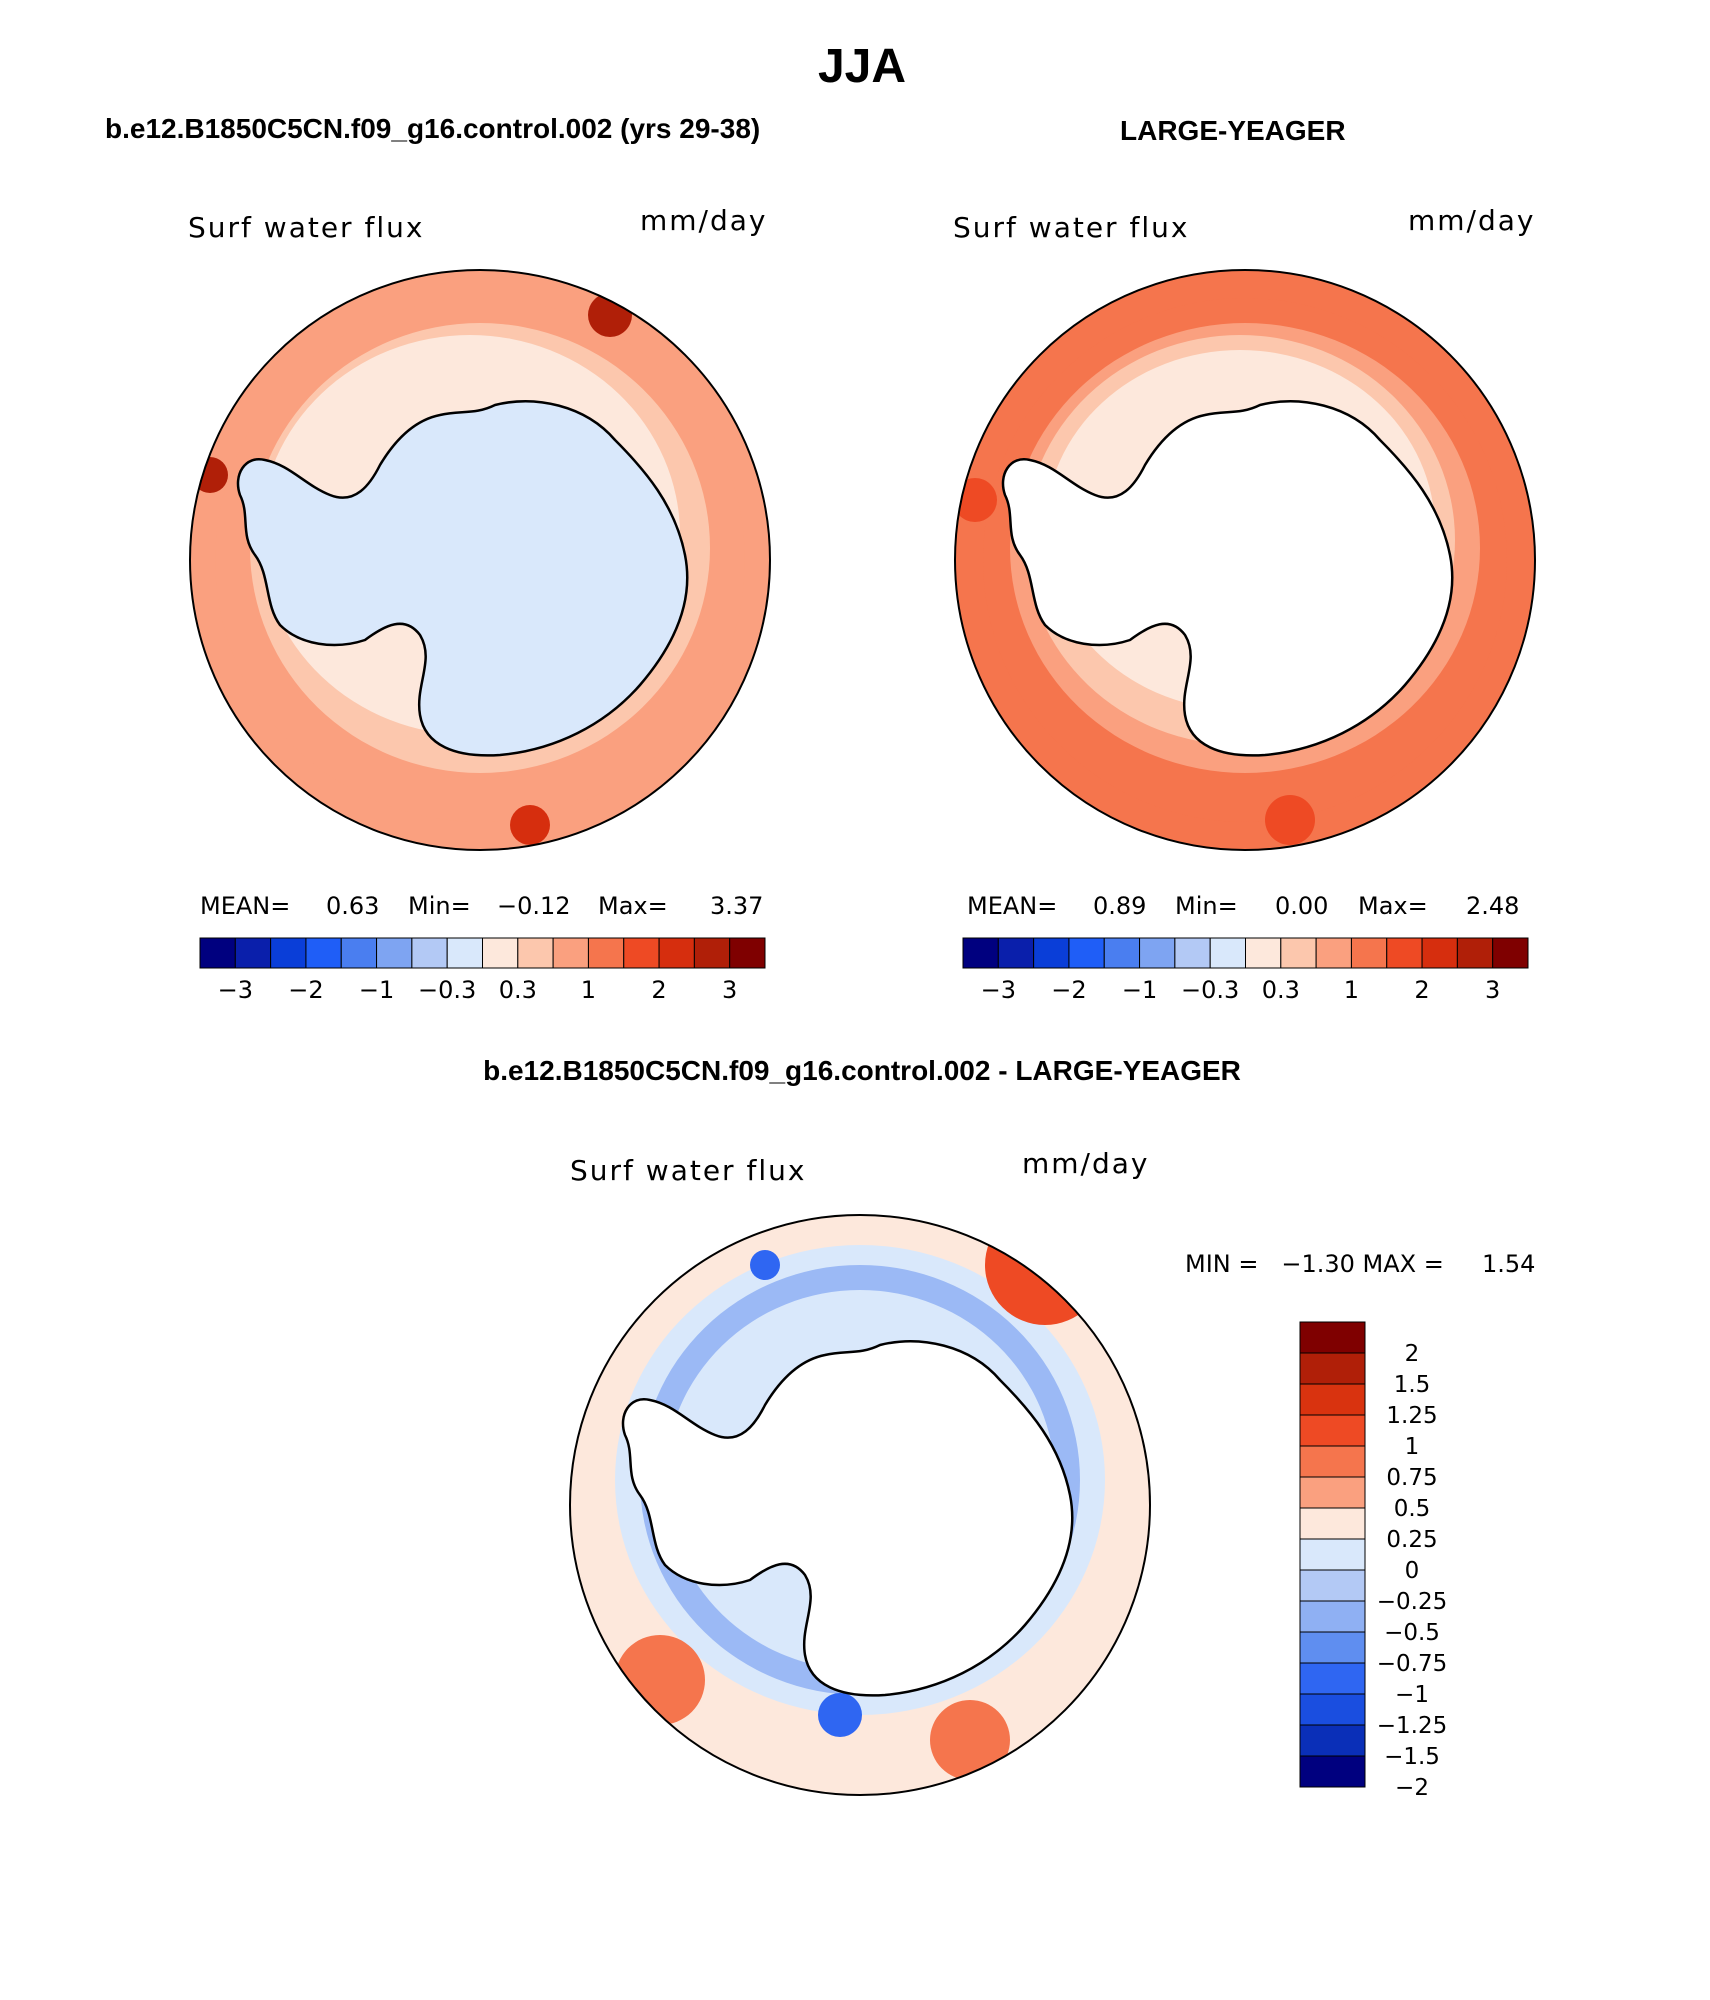 This screenshot has height=2000, width=1710. Describe the element at coordinates (518, 990) in the screenshot. I see `colorbar-tick-label: 0.3` at that location.